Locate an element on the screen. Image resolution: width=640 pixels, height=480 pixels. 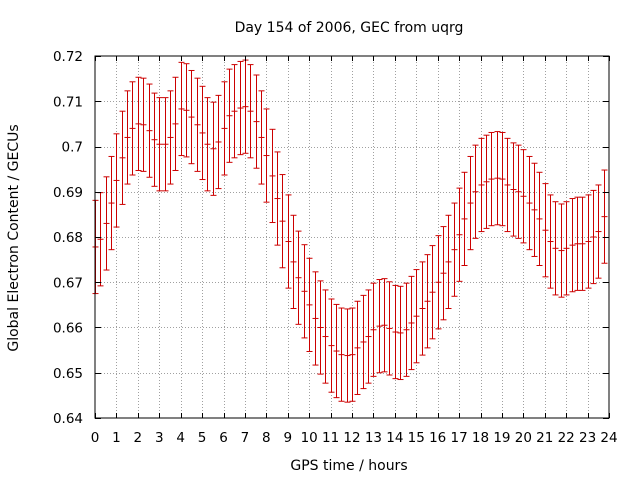
x-tick-label-18: 18 is located at coordinates (480, 438).